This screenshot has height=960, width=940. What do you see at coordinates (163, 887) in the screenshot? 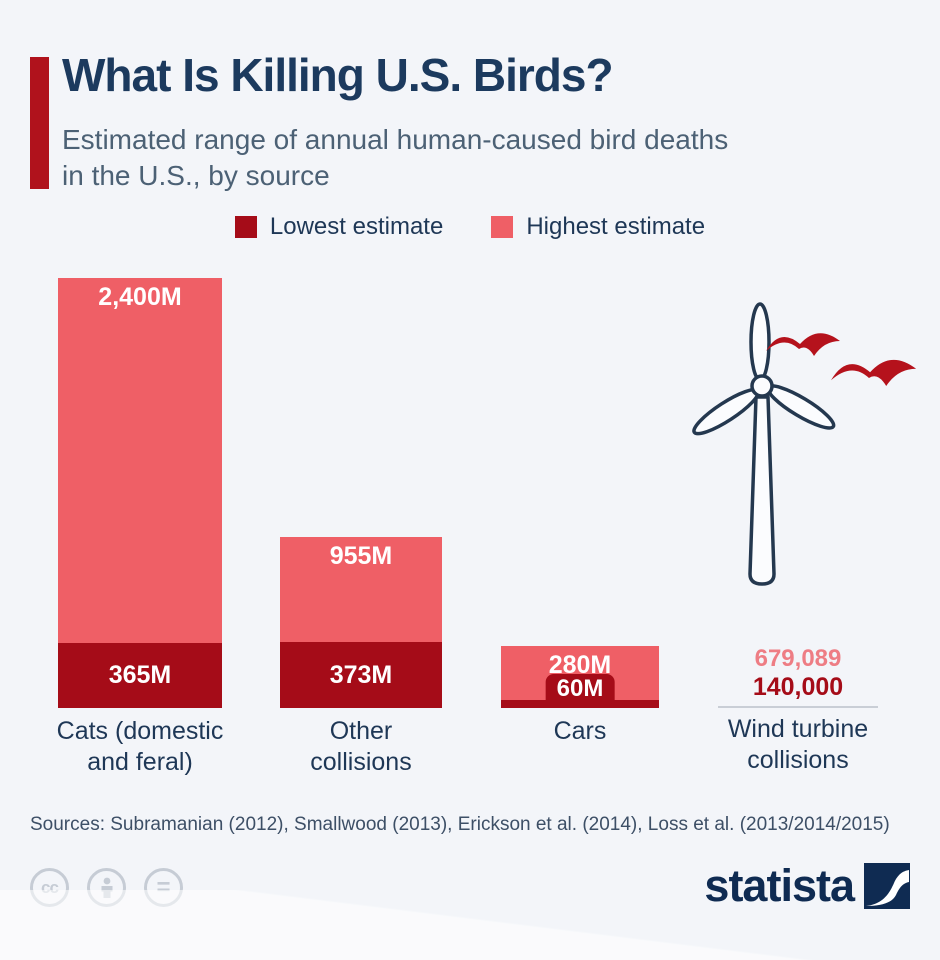
I see `equals-icon: =` at bounding box center [163, 887].